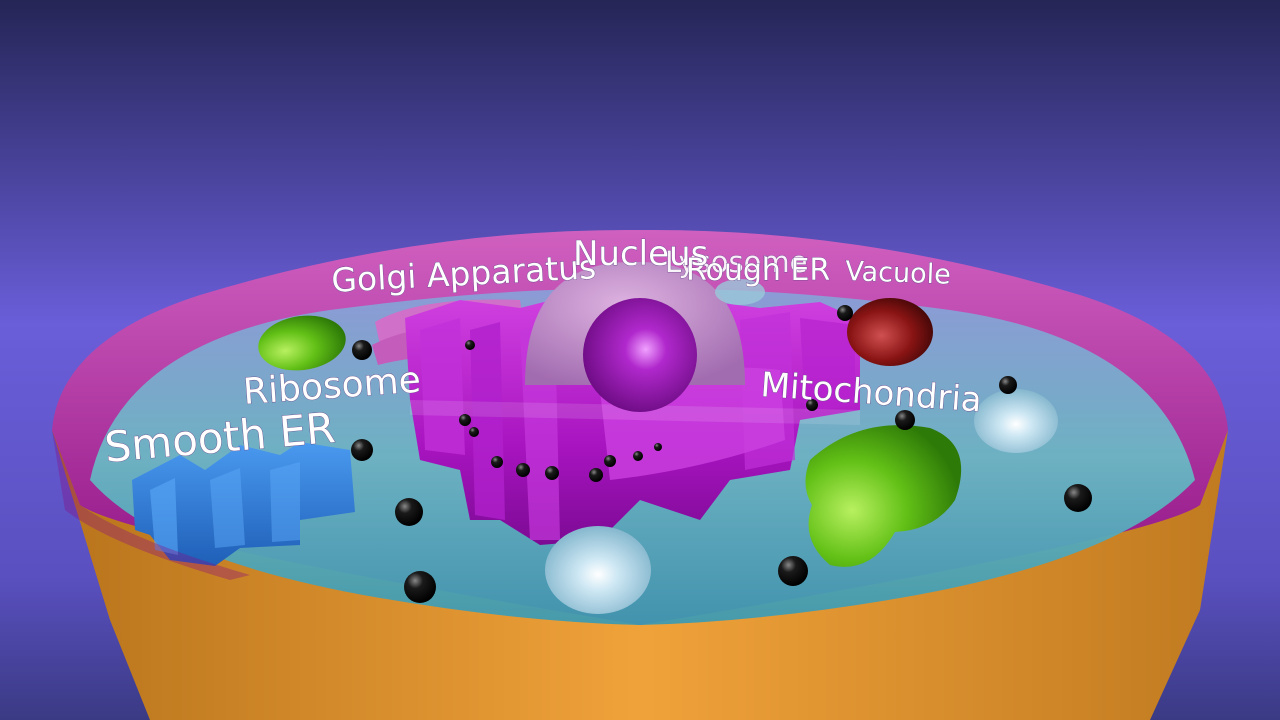 The image size is (1280, 720). Describe the element at coordinates (898, 273) in the screenshot. I see `label-vacuole: Vacuole` at that location.